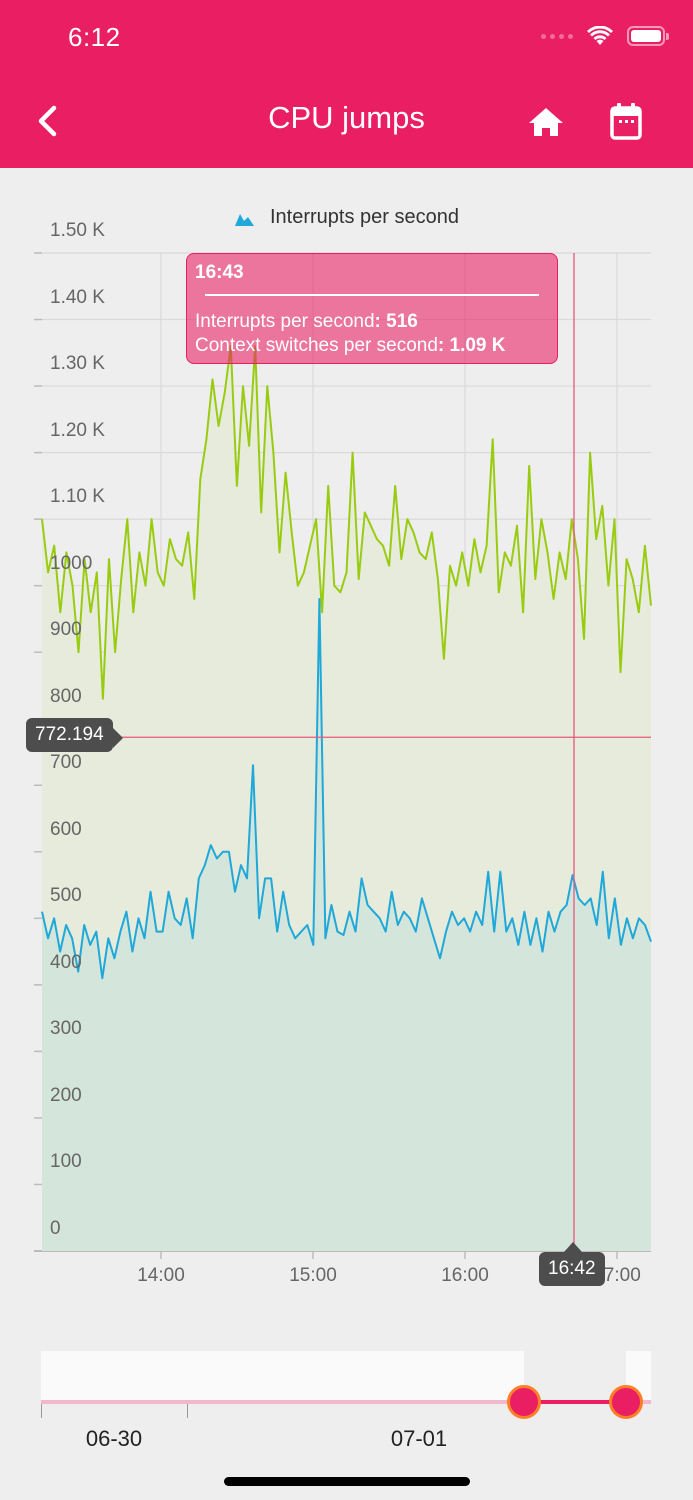 The image size is (693, 1500). What do you see at coordinates (66, 763) in the screenshot?
I see `y-tick-label: 700` at bounding box center [66, 763].